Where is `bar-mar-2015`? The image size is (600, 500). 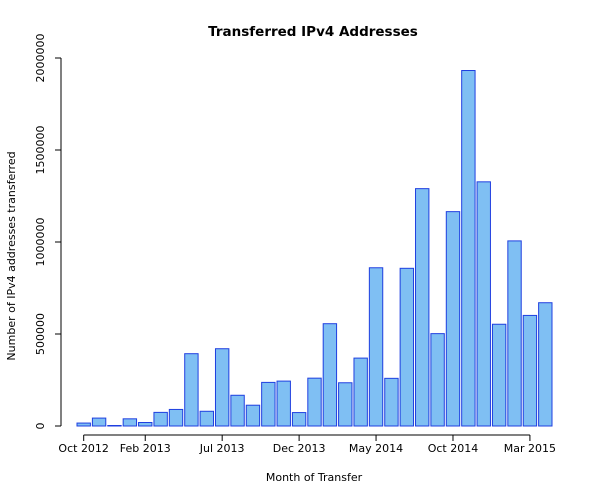 bar-mar-2015 is located at coordinates (530, 370).